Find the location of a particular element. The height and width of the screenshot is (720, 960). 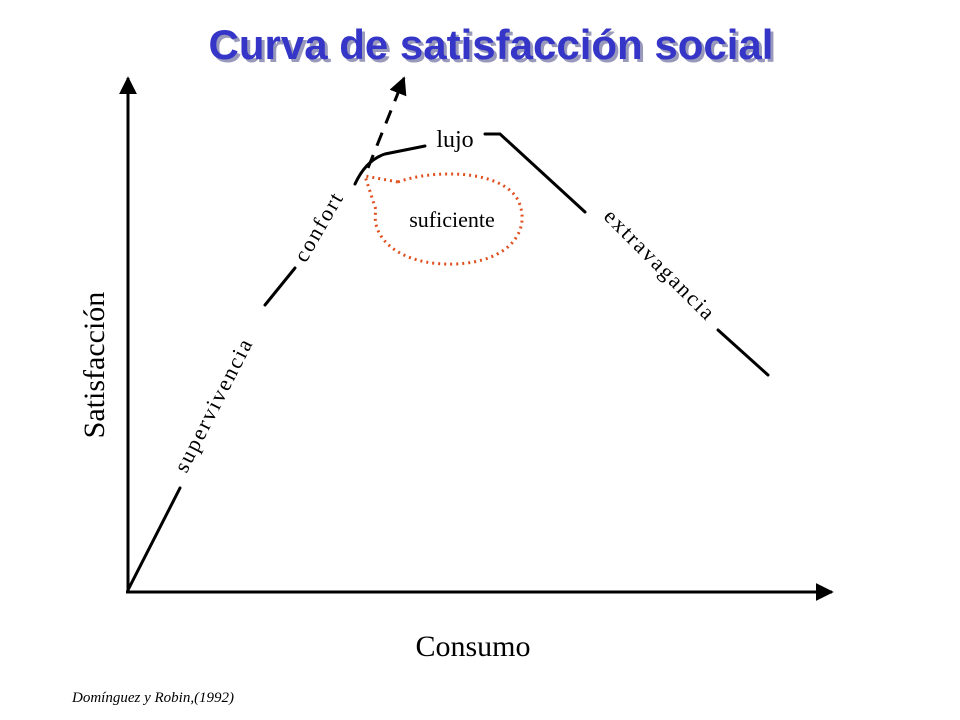

label-lujo: lujo is located at coordinates (454, 140).